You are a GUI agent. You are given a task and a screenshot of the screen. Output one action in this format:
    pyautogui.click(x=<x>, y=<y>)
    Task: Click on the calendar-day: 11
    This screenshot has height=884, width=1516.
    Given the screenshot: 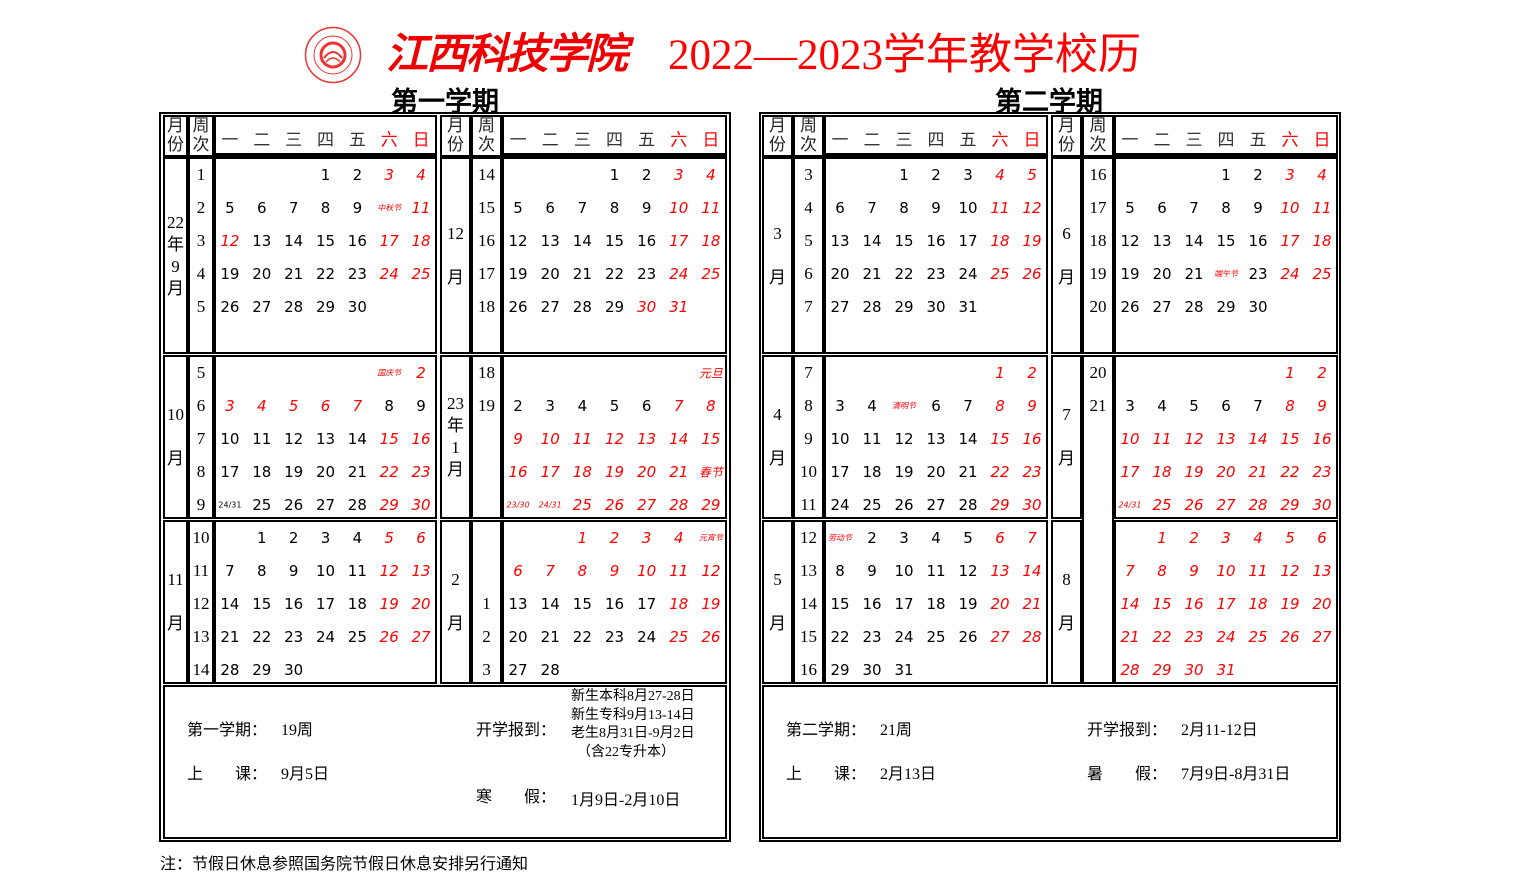 What is the action you would take?
    pyautogui.click(x=357, y=571)
    